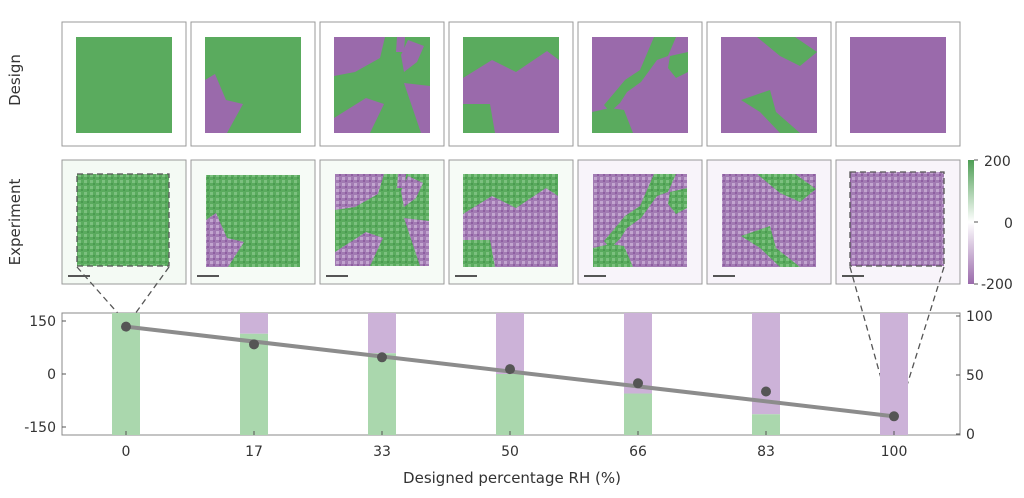  I want to click on right-axis: 100 50 0, so click(974, 376).